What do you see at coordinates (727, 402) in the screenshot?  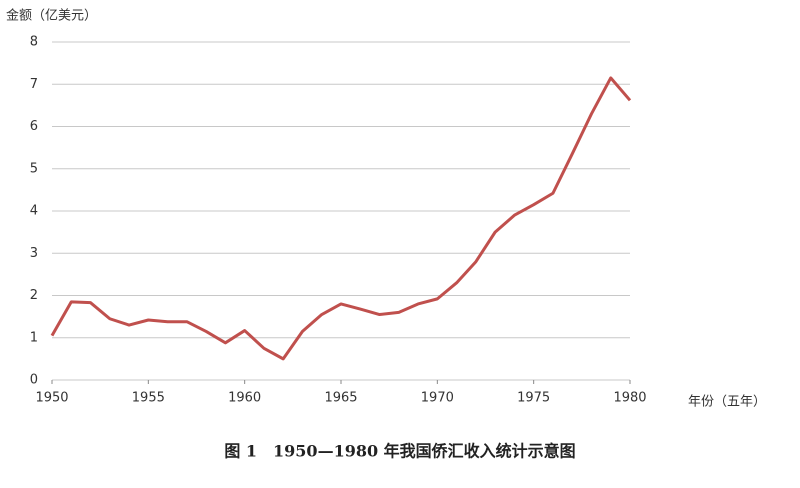 I see `x-axis-label: 年份（五年）` at bounding box center [727, 402].